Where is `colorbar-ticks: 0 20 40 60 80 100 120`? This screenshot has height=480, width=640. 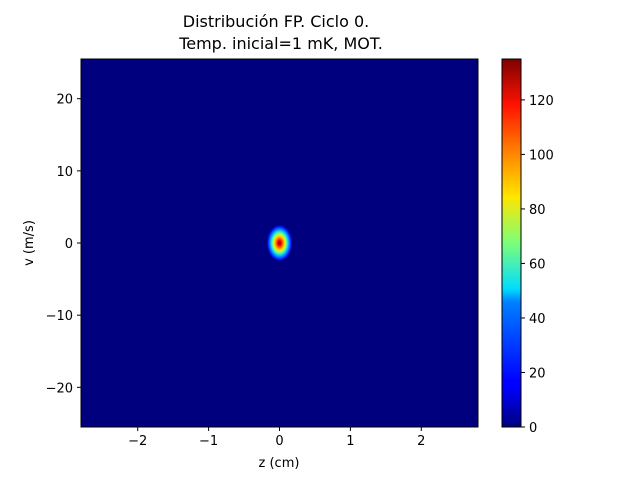
colorbar-ticks: 0 20 40 60 80 100 120 is located at coordinates (537, 265).